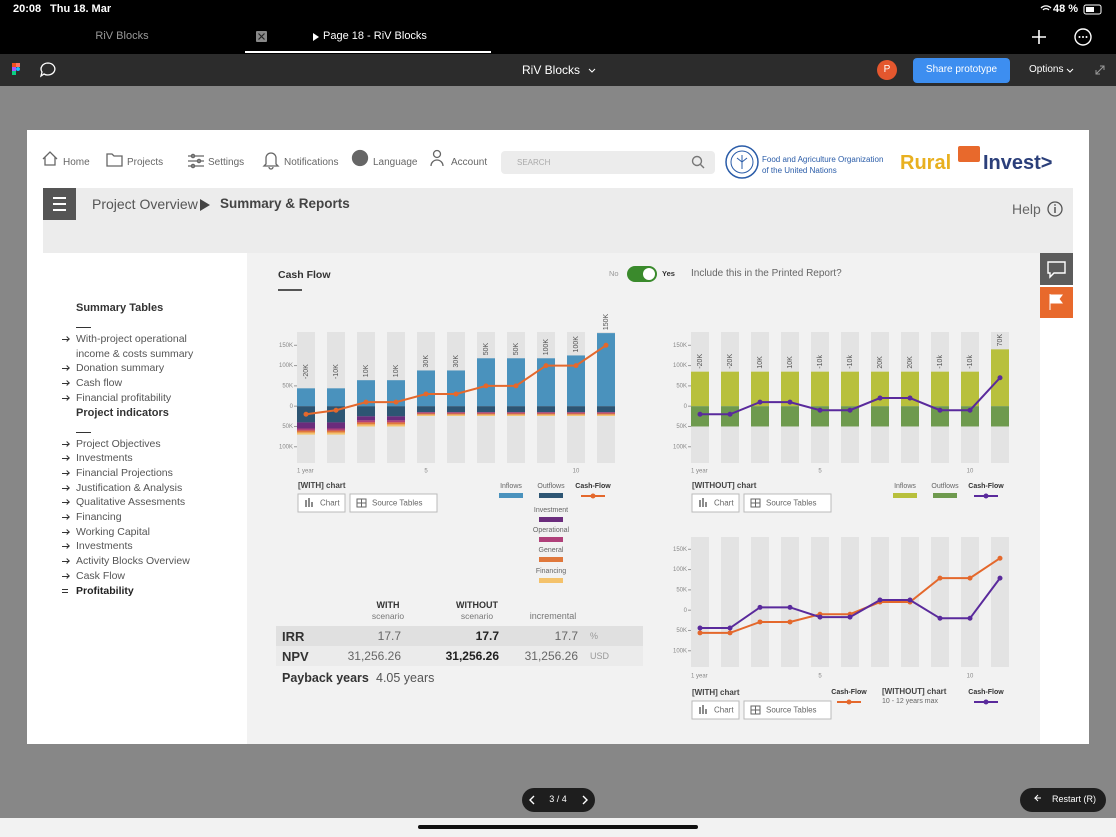  Describe the element at coordinates (1100, 70) in the screenshot. I see `expand-icon` at that location.